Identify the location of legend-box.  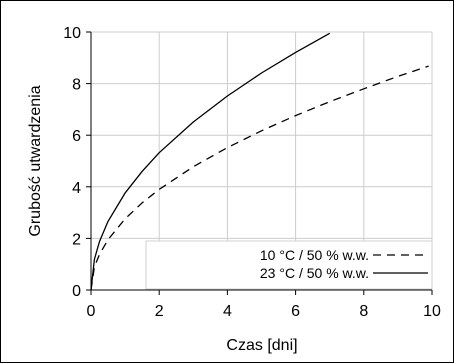
(289, 265).